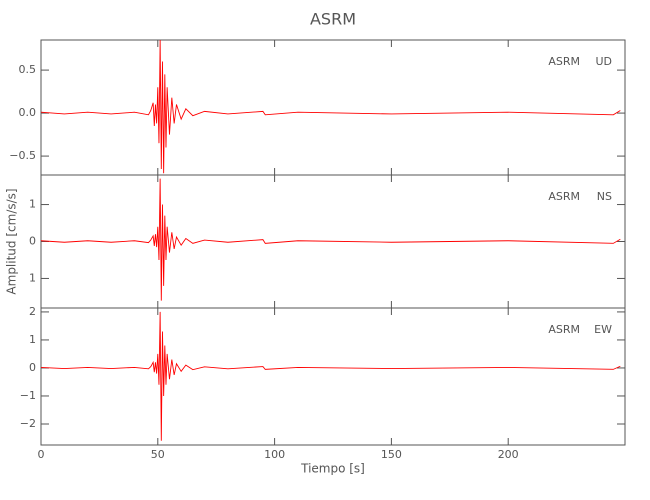  Describe the element at coordinates (22, 155) in the screenshot. I see `y-tick-label: −0.5` at that location.